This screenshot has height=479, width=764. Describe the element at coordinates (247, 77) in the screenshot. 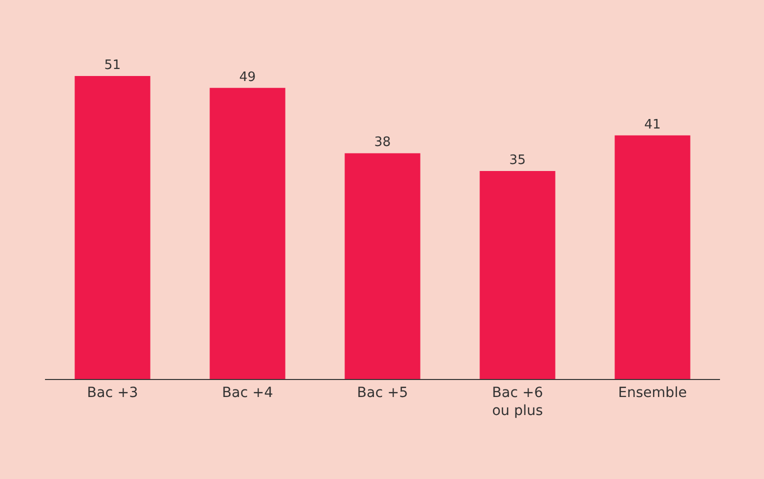

I see `data-label: 49` at that location.